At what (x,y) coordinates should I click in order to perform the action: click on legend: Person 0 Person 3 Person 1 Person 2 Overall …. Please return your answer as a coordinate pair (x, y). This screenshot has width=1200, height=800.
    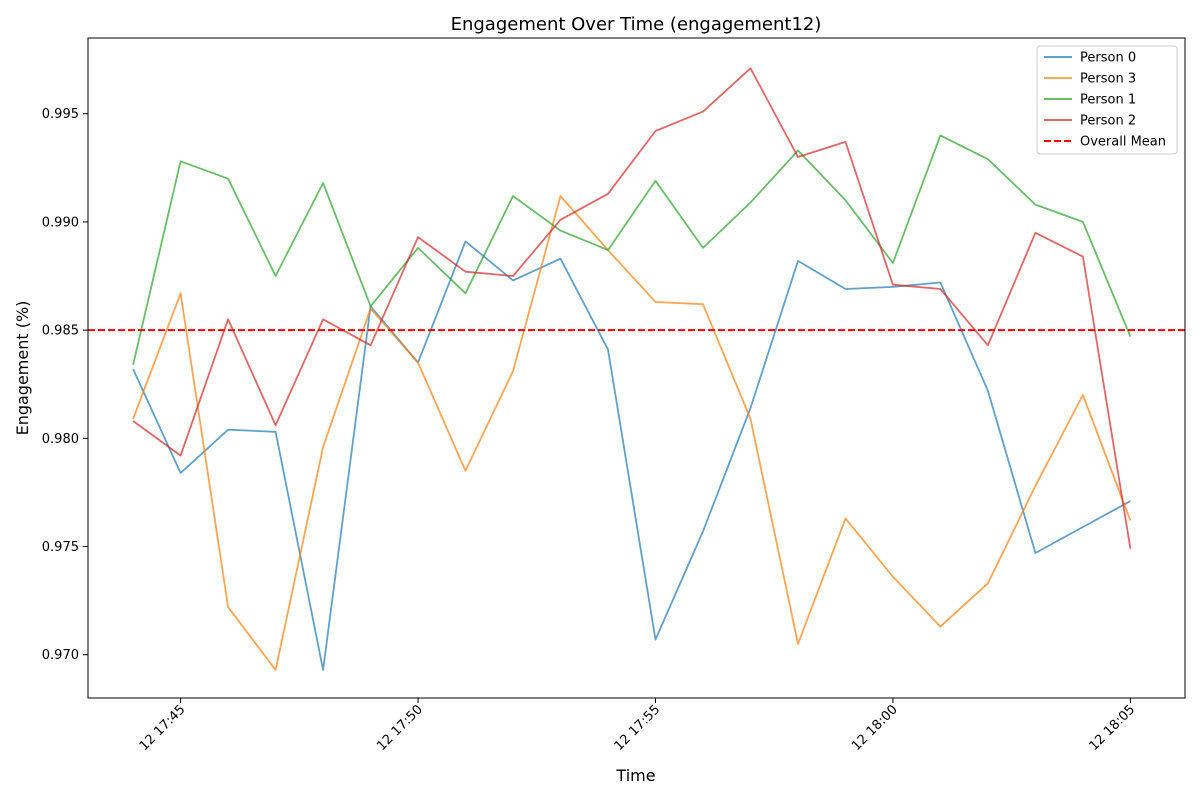
    Looking at the image, I should click on (1107, 100).